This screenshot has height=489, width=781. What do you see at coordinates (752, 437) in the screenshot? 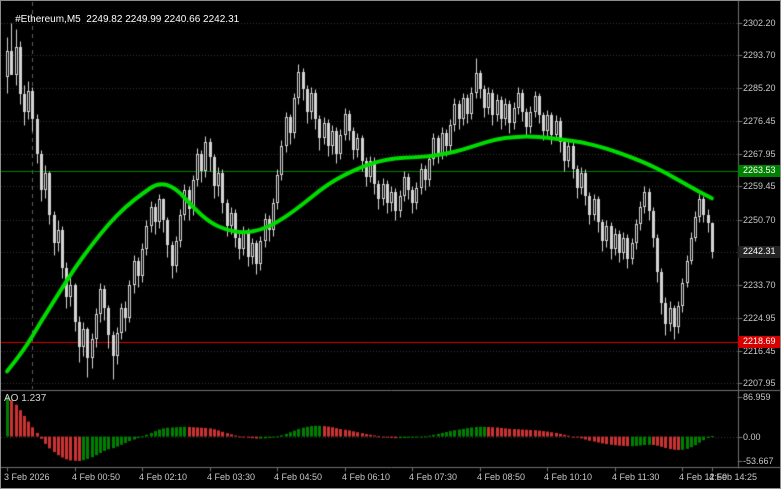
I see `ao-axis-label: 0.00` at bounding box center [752, 437].